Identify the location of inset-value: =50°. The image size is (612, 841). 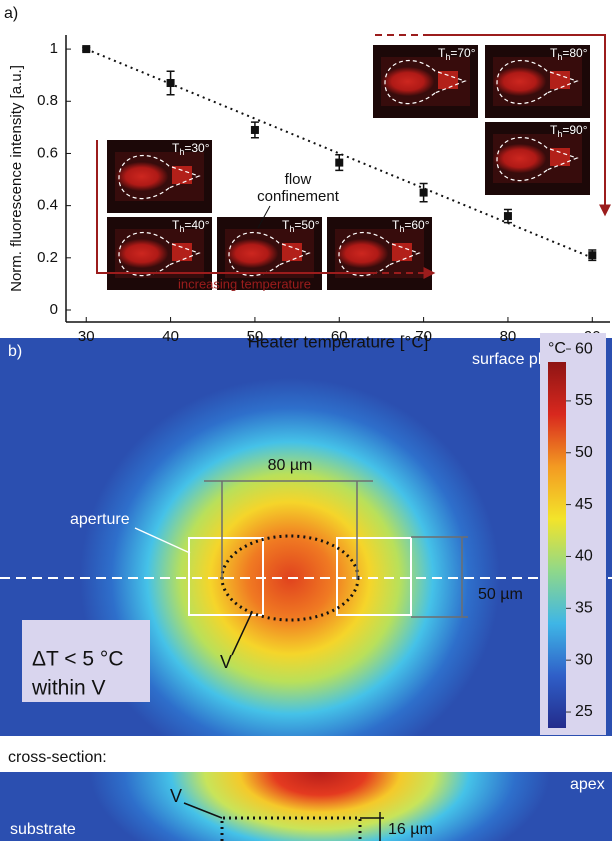
(306, 225).